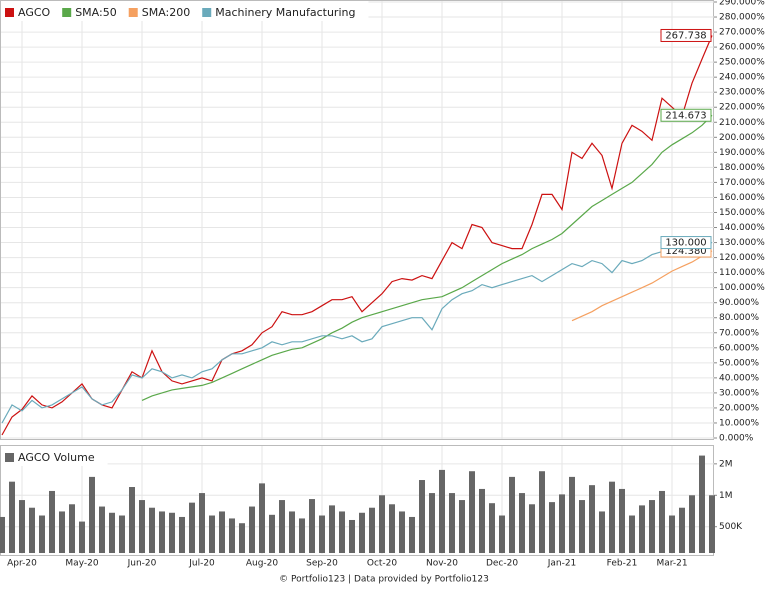  I want to click on y-tick-label: 260.000%, so click(742, 48).